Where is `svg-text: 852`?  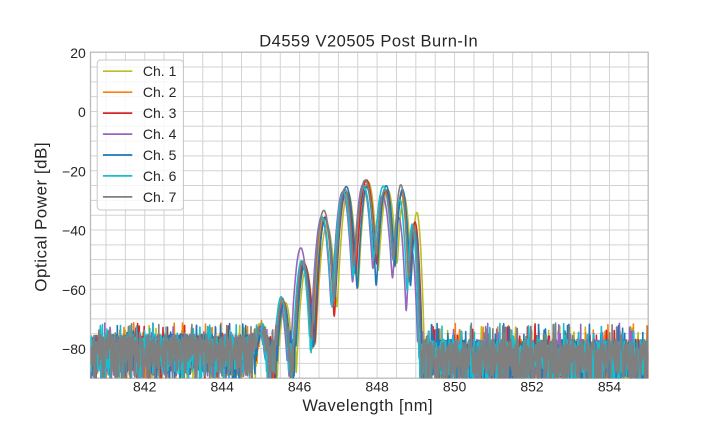
svg-text: 852 is located at coordinates (532, 387).